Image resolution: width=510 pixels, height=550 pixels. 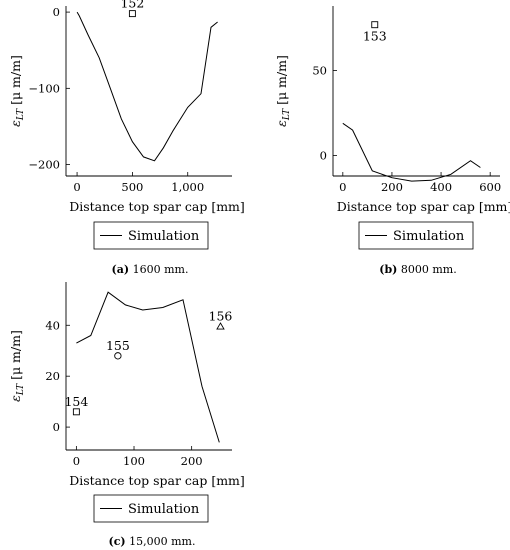 I want to click on marker-label: 156, so click(x=221, y=316).